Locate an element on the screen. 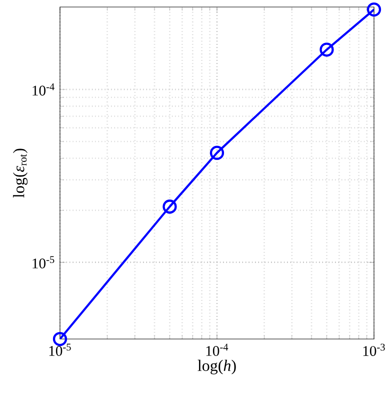 The width and height of the screenshot is (392, 395). x-tick-label: 10$^{-5}$ is located at coordinates (60, 350).